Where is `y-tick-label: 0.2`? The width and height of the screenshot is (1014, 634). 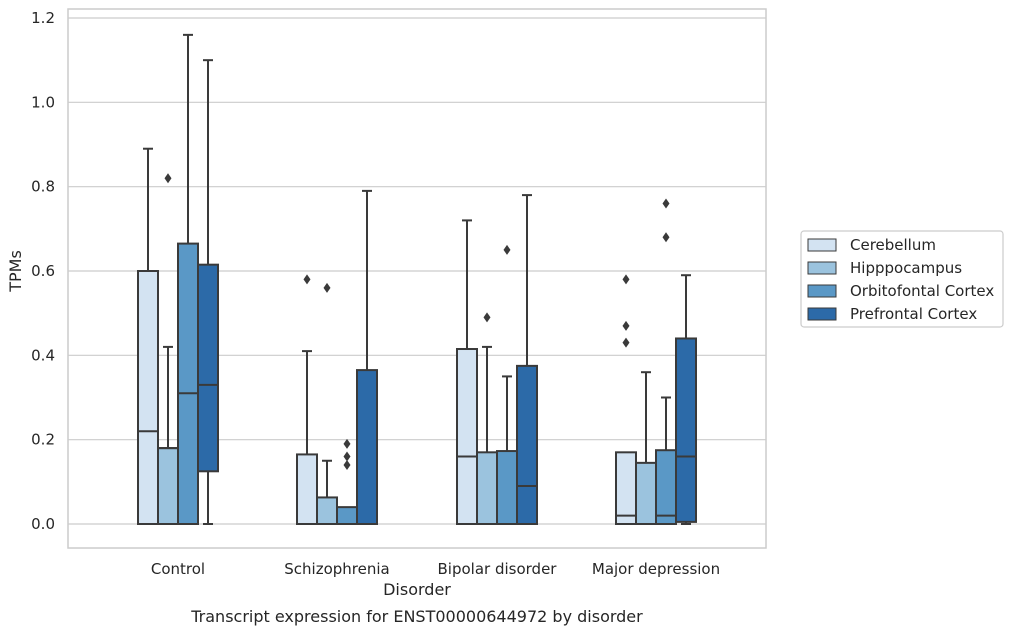
y-tick-label: 0.2 is located at coordinates (43, 440).